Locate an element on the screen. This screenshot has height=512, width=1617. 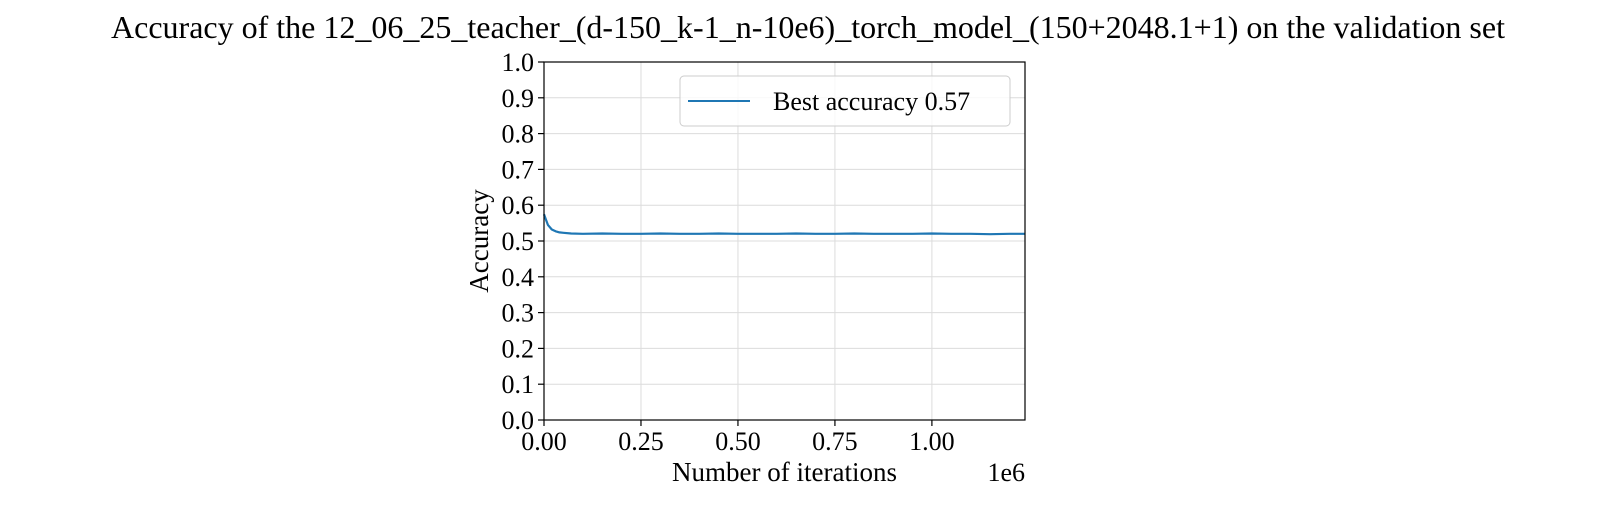
series-layer is located at coordinates (783, 224).